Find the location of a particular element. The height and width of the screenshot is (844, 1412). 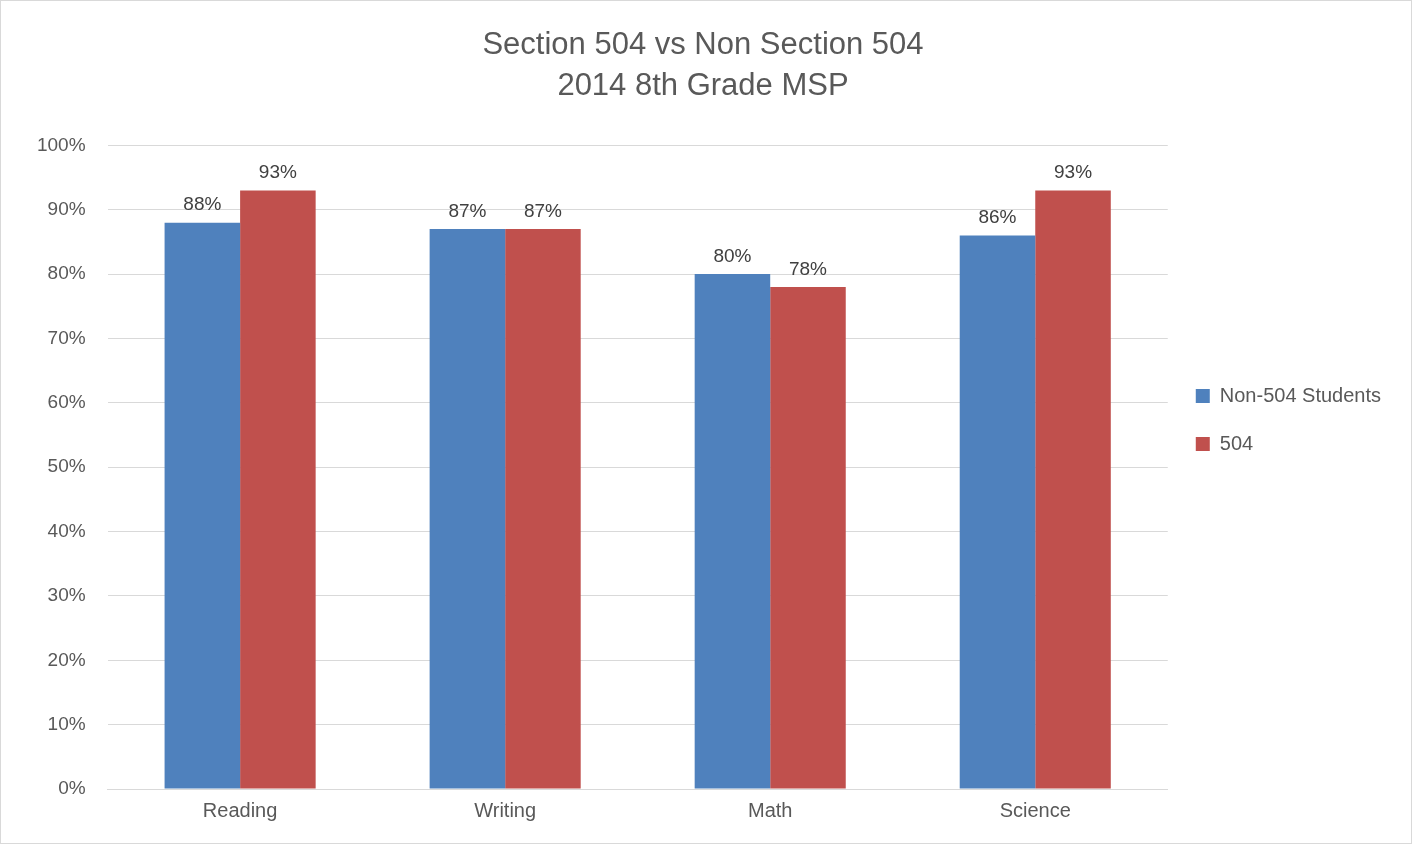

y-tick-label: 100% is located at coordinates (61, 144).